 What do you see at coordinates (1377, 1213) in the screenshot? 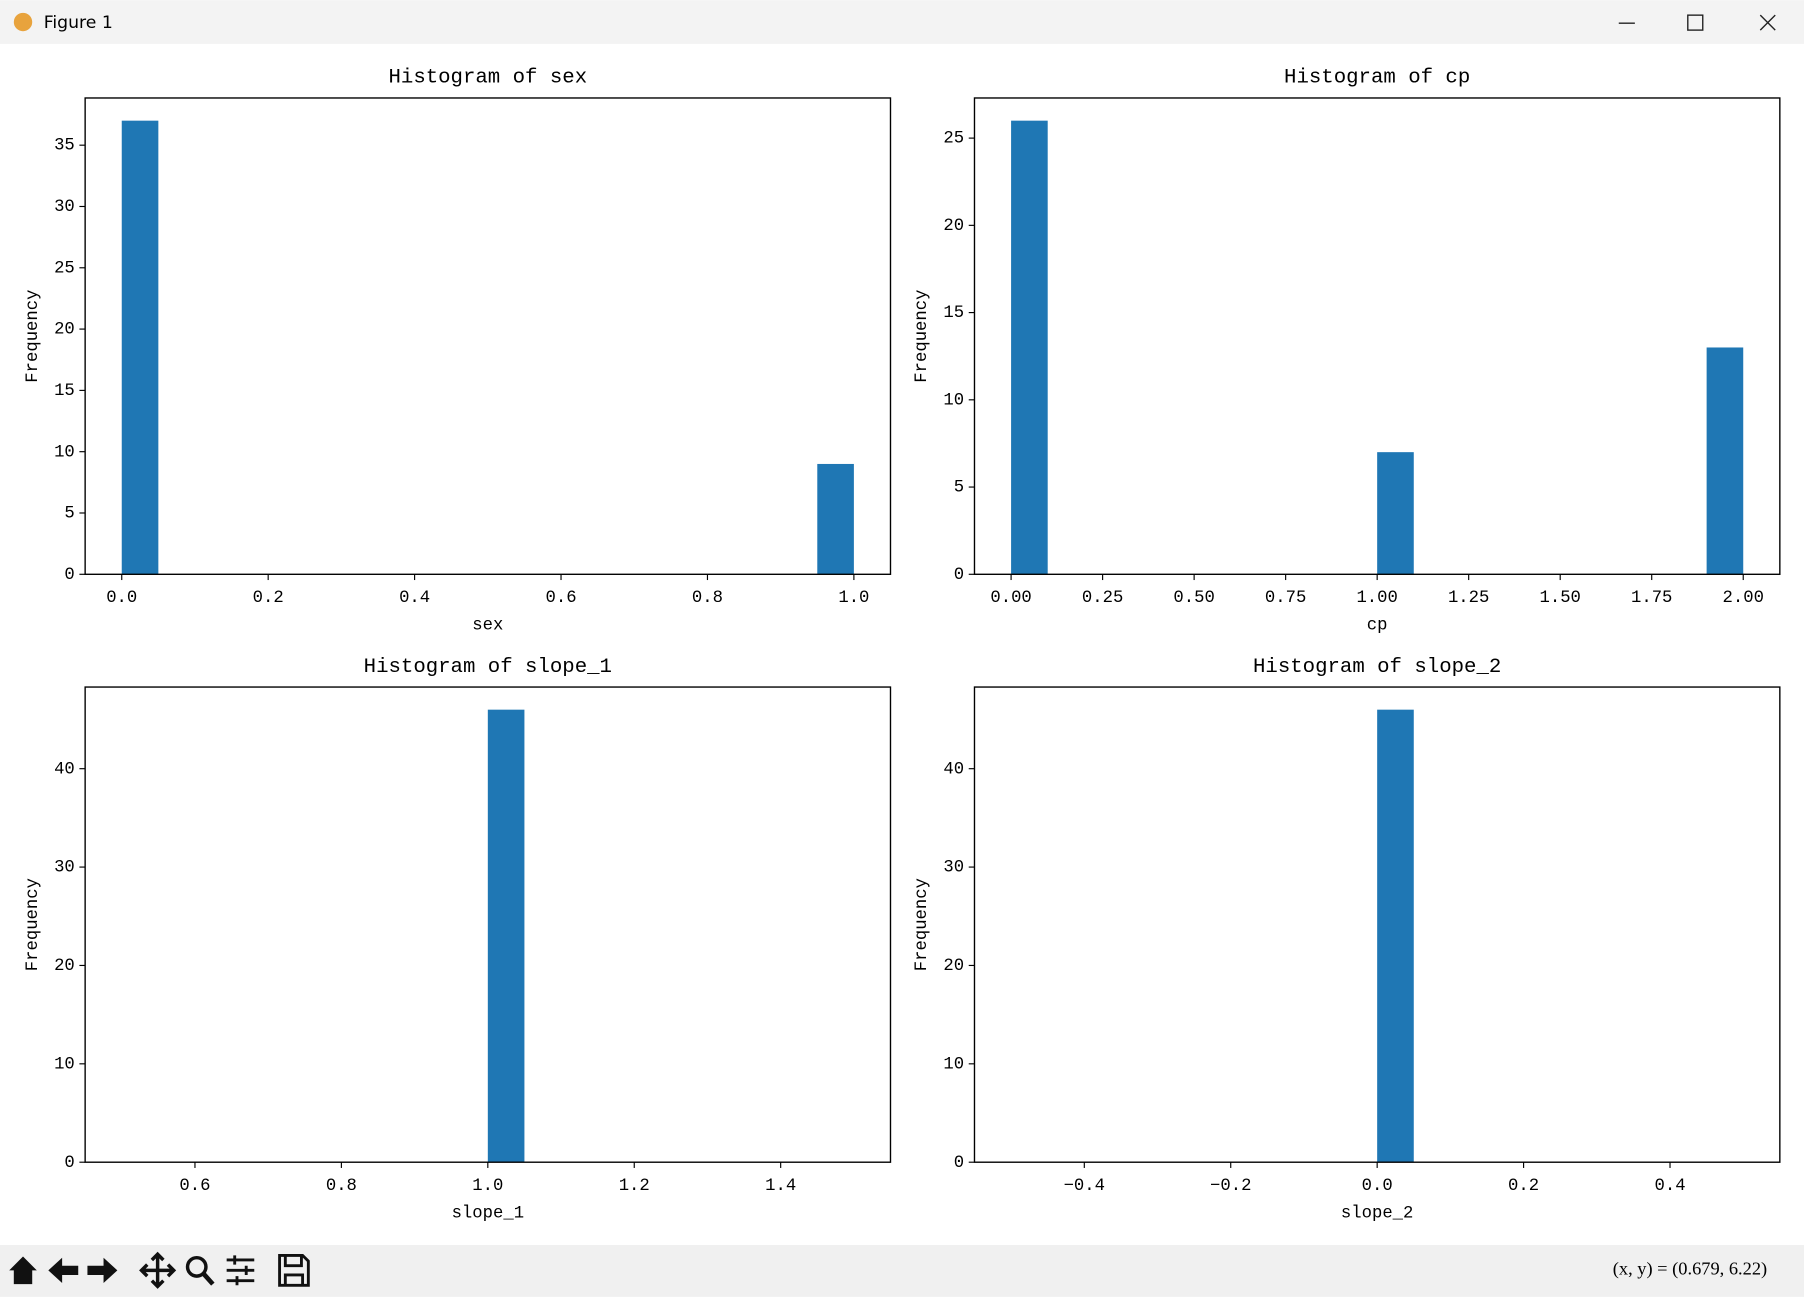
I see `x-axis-label: slope_2` at bounding box center [1377, 1213].